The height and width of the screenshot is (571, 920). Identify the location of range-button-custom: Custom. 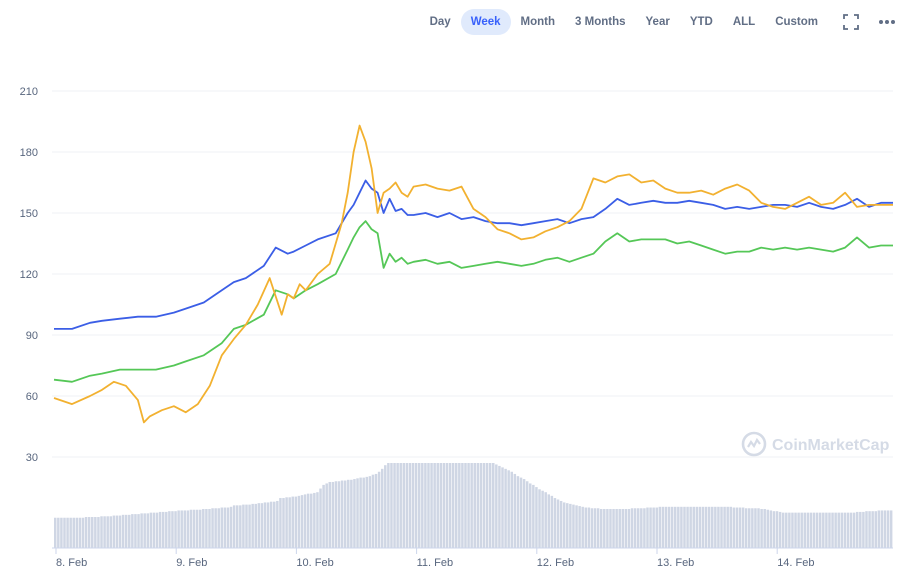
(796, 22).